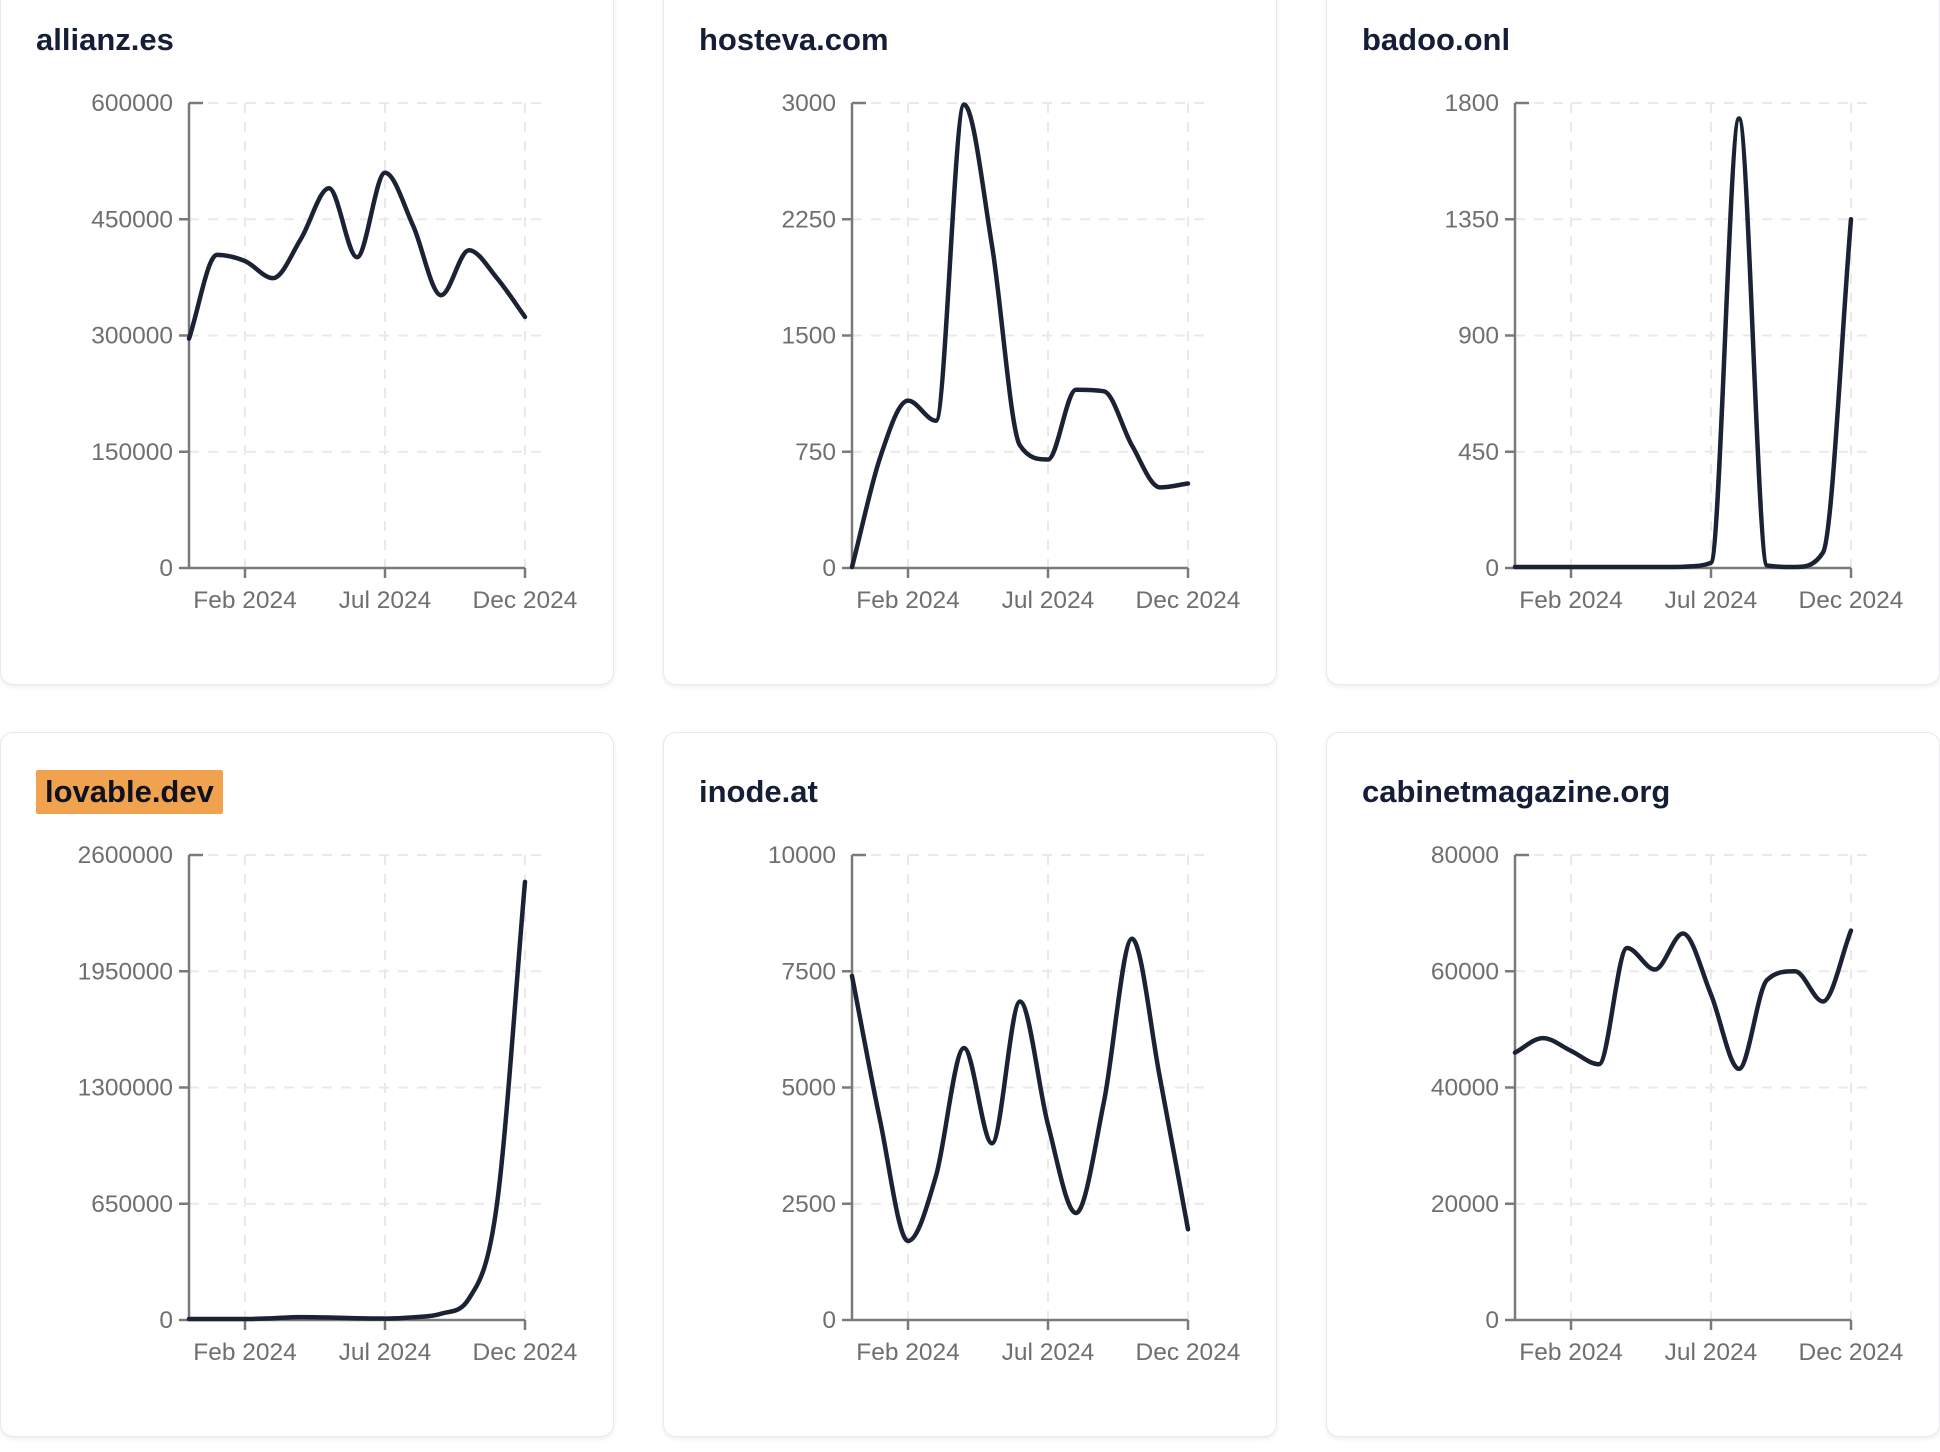 Image resolution: width=1940 pixels, height=1452 pixels. I want to click on chart-title-text: hosteva.com, so click(794, 39).